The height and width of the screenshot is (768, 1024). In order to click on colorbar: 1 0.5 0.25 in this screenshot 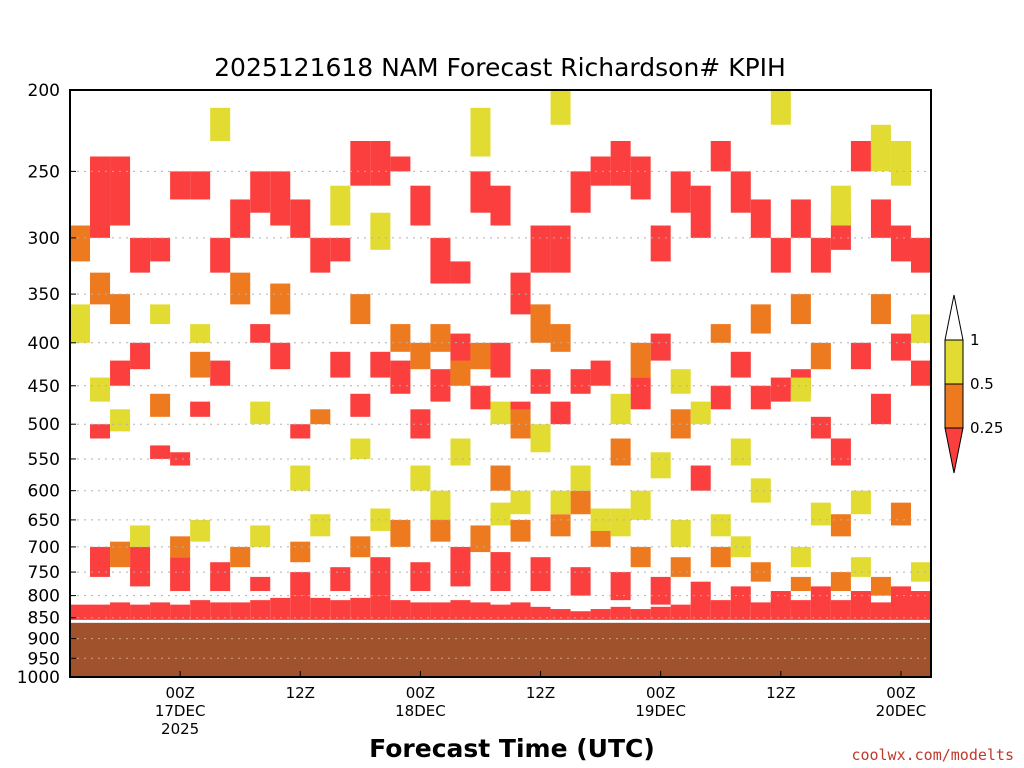, I will do `click(973, 384)`.